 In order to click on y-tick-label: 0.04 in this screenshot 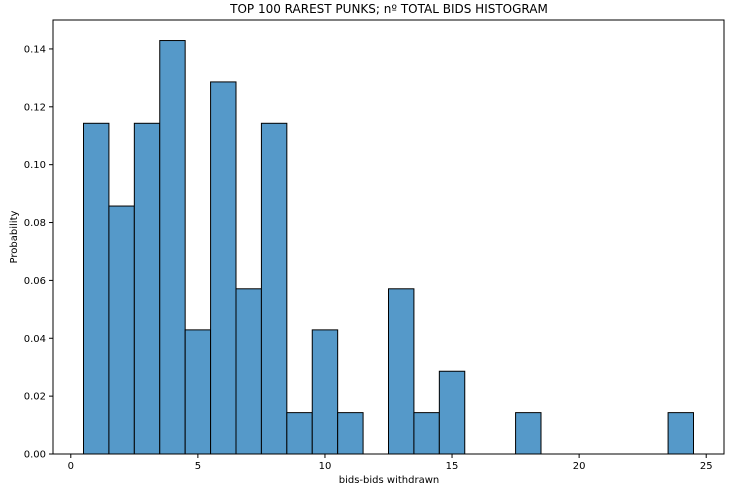, I will do `click(35, 339)`.